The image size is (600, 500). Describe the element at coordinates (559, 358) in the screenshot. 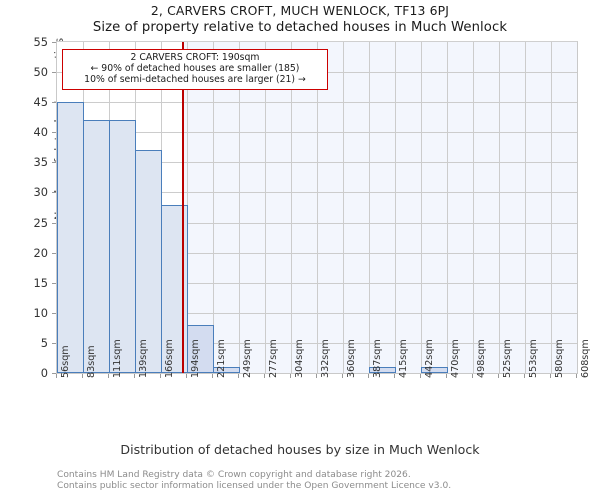

I see `x-tick-label: 580sqm` at that location.